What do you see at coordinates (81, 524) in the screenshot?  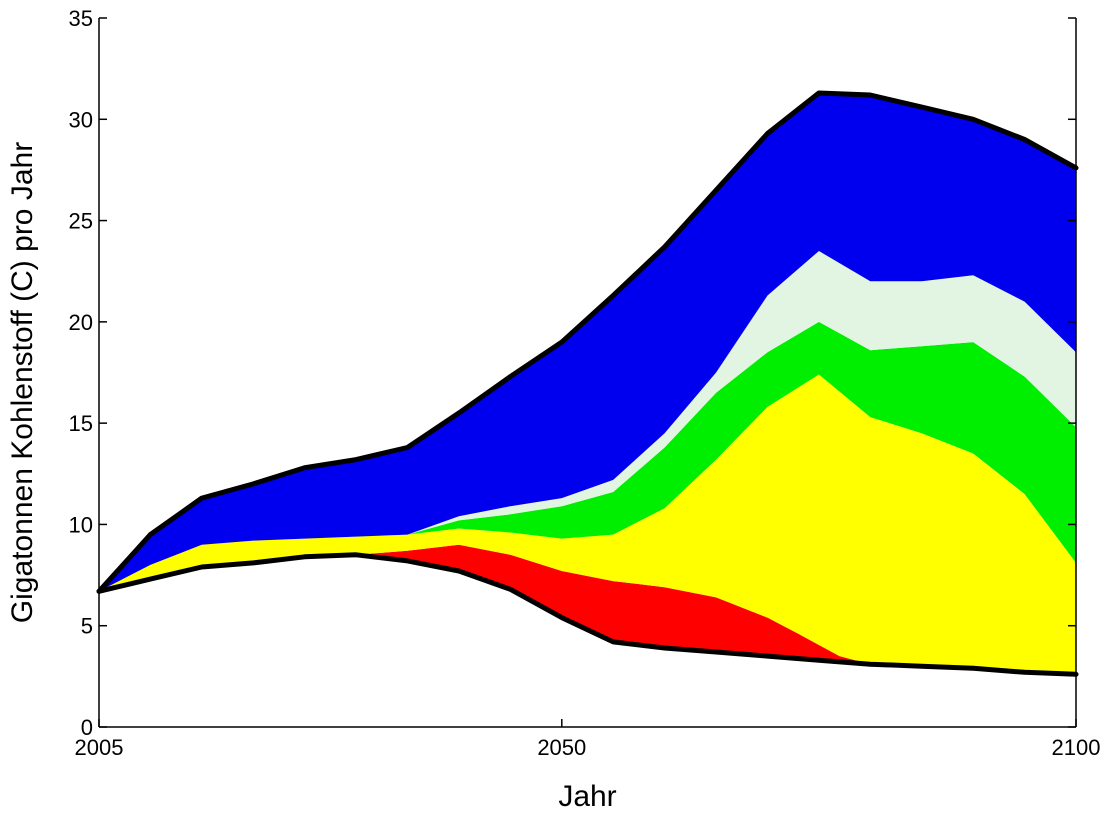 I see `y-tick-label: 10` at bounding box center [81, 524].